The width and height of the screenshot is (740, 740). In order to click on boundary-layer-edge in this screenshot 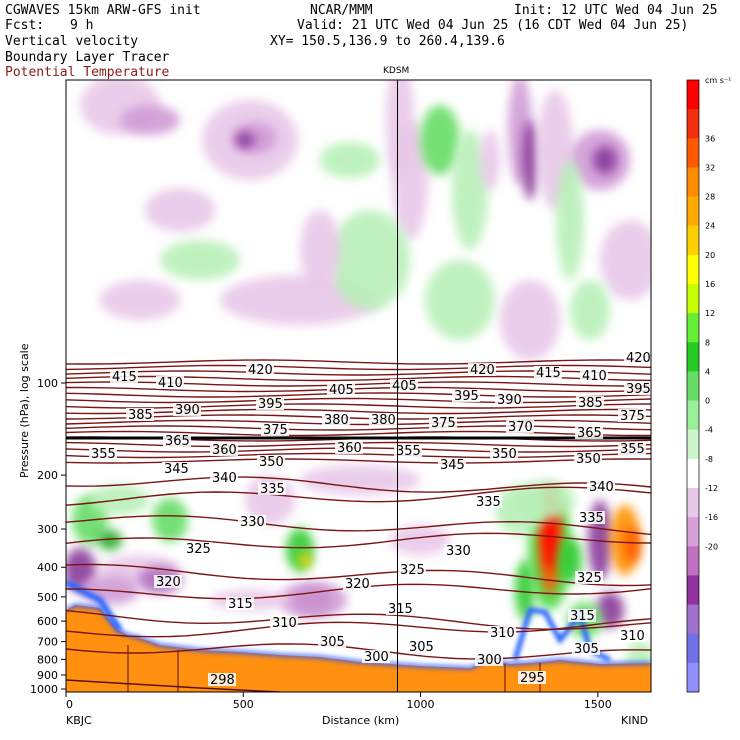, I will do `click(358, 636)`.